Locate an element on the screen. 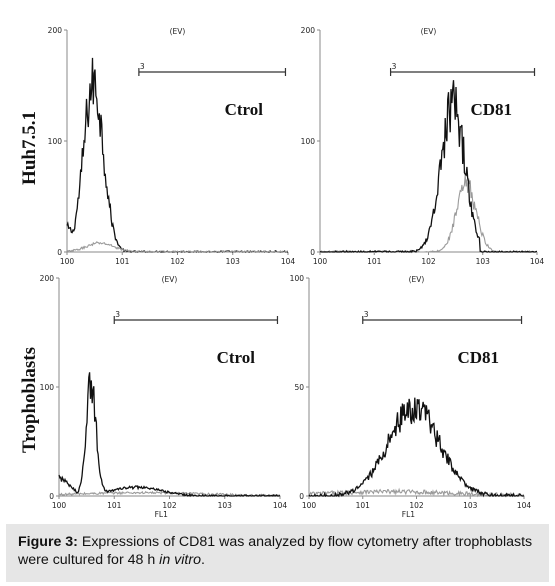 The image size is (555, 586). caption-italic: in vitro is located at coordinates (180, 560).